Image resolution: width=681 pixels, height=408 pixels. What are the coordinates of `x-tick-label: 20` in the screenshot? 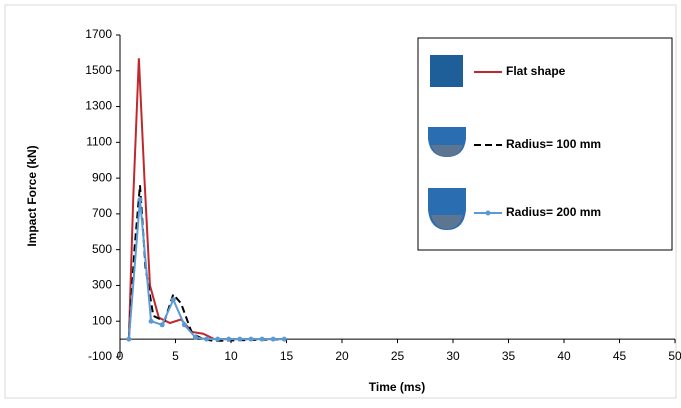 It's located at (342, 356).